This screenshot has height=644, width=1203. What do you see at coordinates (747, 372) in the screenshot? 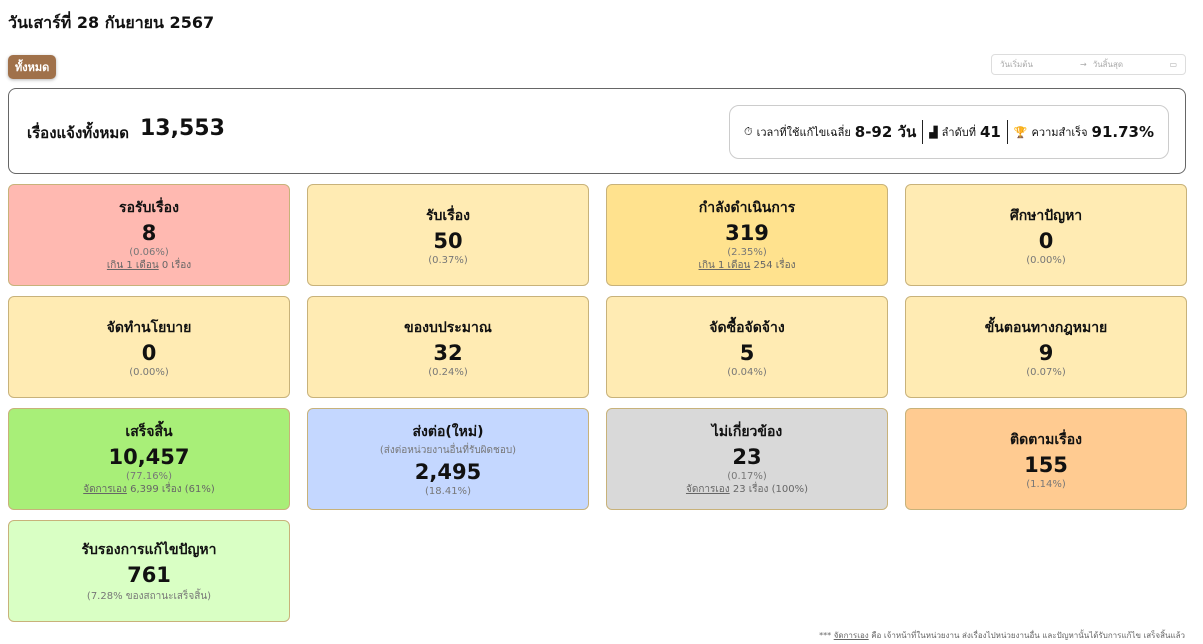
I see `card-percent: (0.04%)` at bounding box center [747, 372].